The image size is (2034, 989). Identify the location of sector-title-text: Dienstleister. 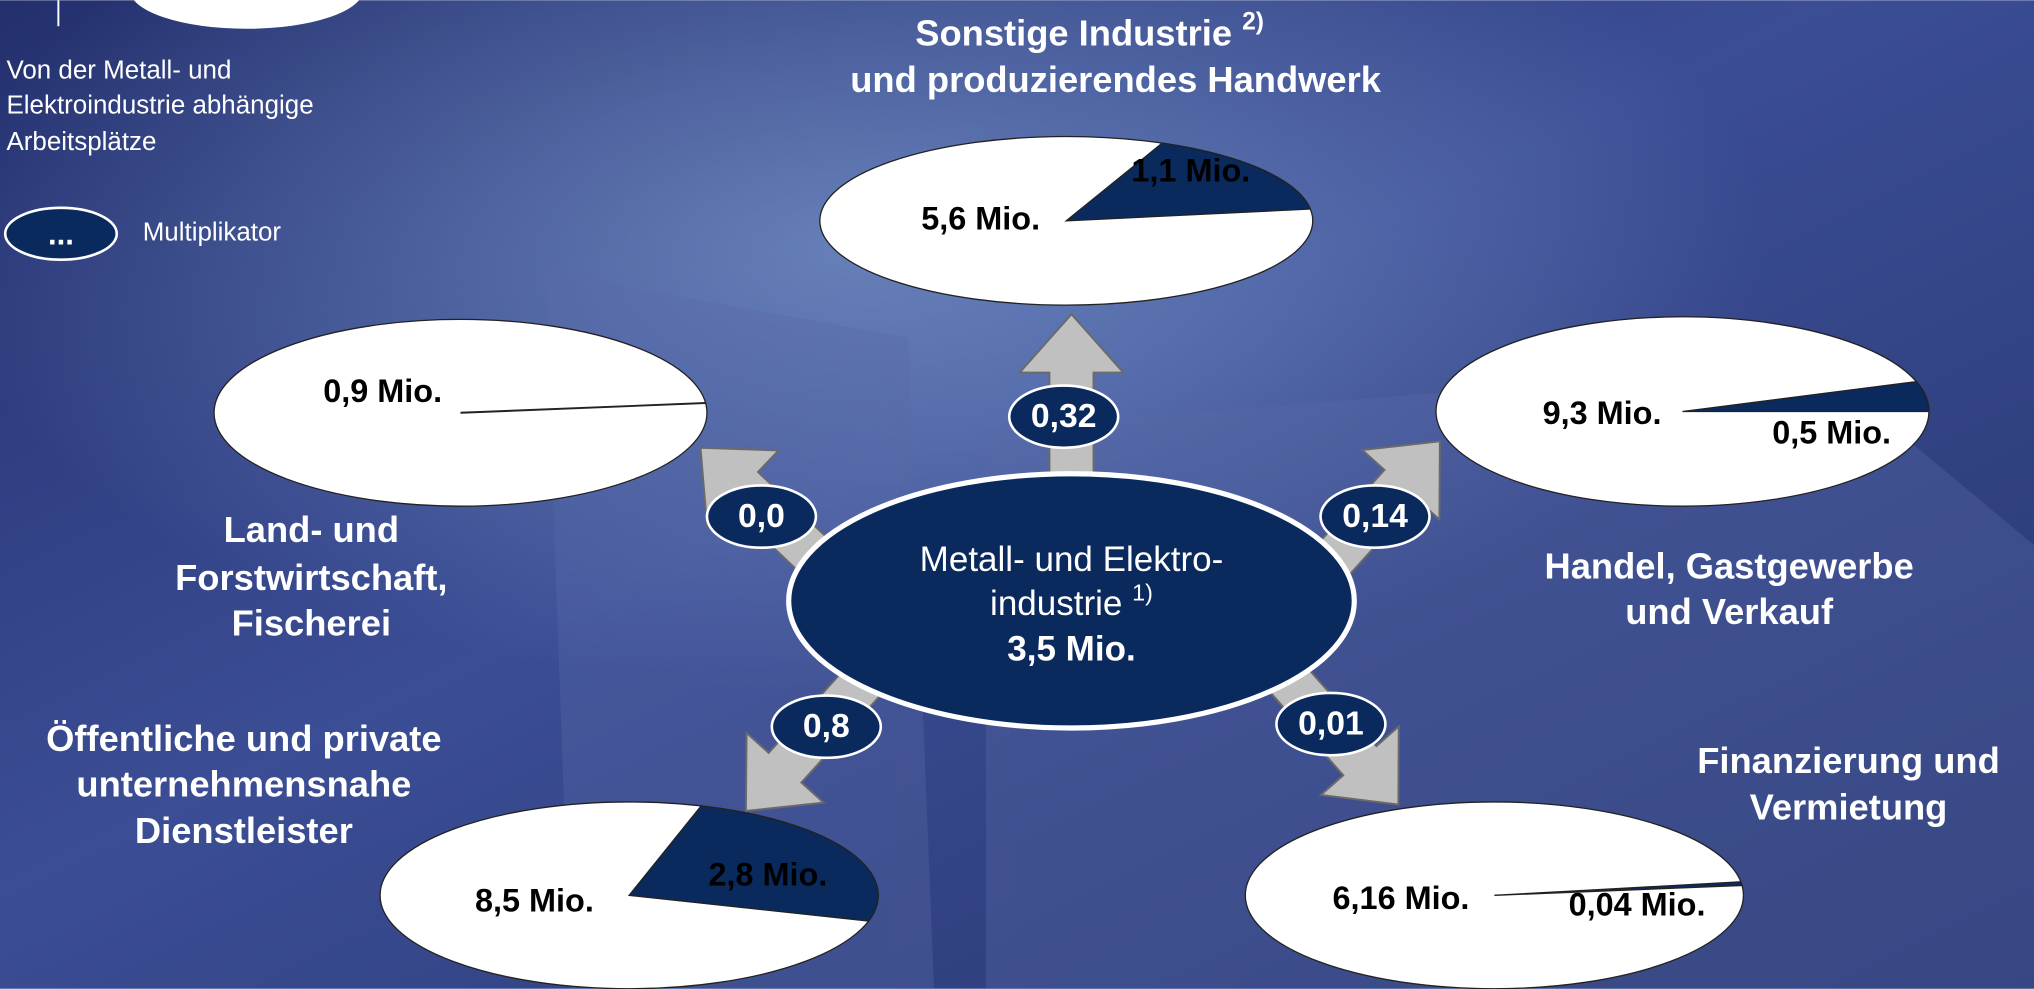
(244, 830).